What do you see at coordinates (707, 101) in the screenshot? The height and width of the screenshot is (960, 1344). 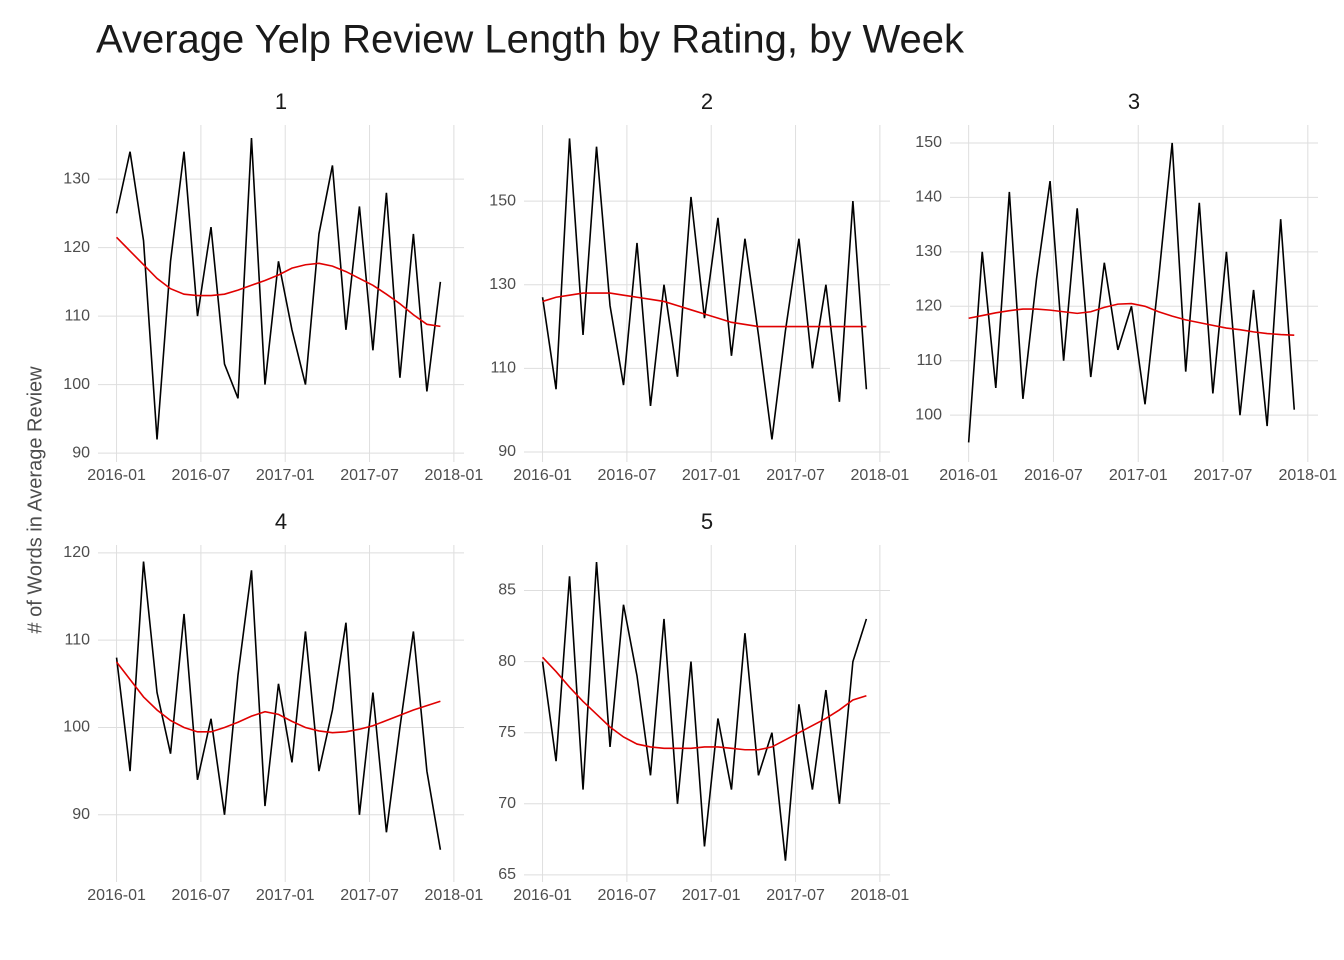 I see `panel-title: 2` at bounding box center [707, 101].